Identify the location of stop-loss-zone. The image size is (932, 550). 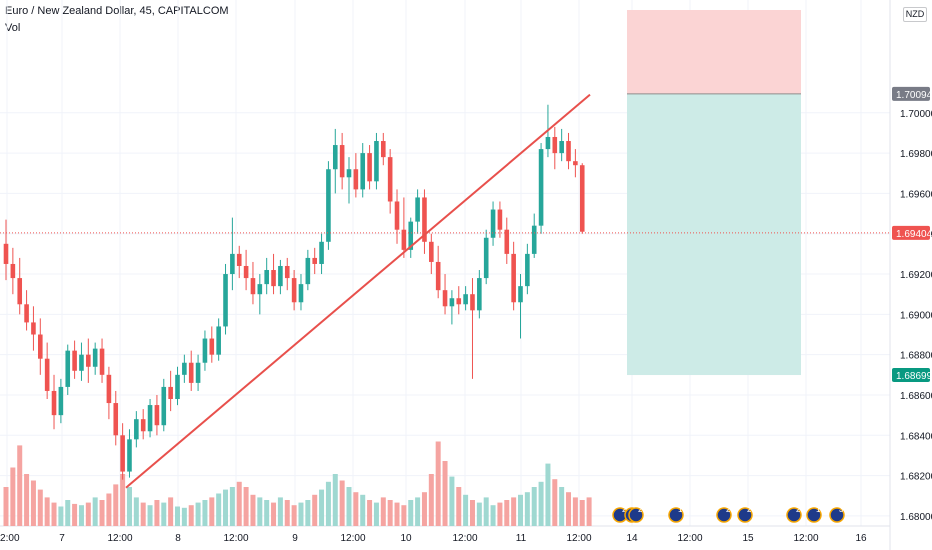
(714, 52).